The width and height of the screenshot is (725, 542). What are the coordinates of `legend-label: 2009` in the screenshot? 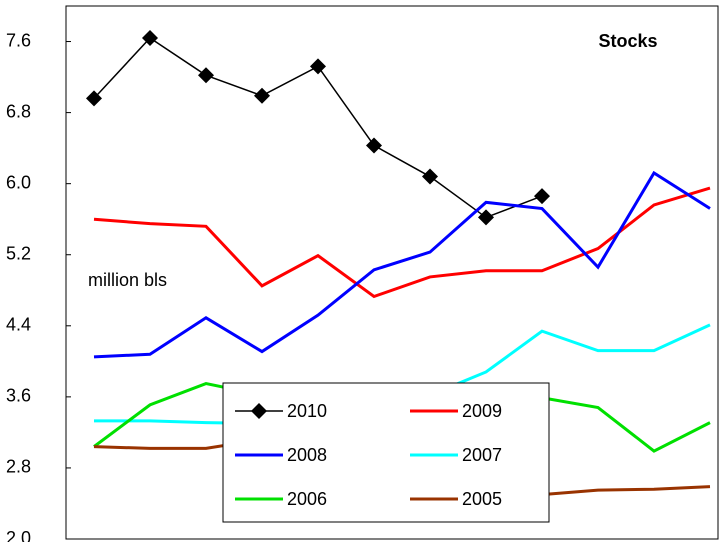 It's located at (482, 411).